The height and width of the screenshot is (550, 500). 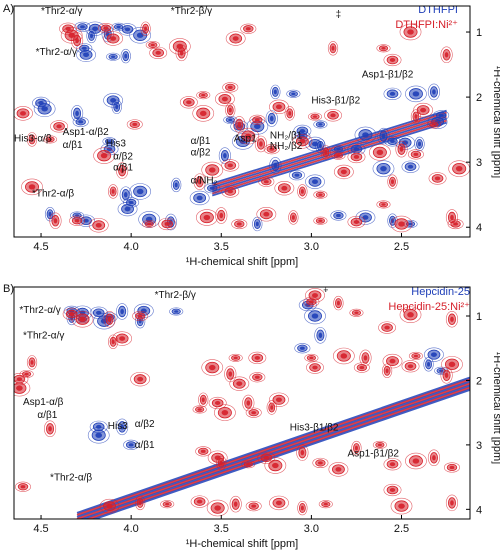 I want to click on annotation-a-9: Asp1, so click(x=245, y=138).